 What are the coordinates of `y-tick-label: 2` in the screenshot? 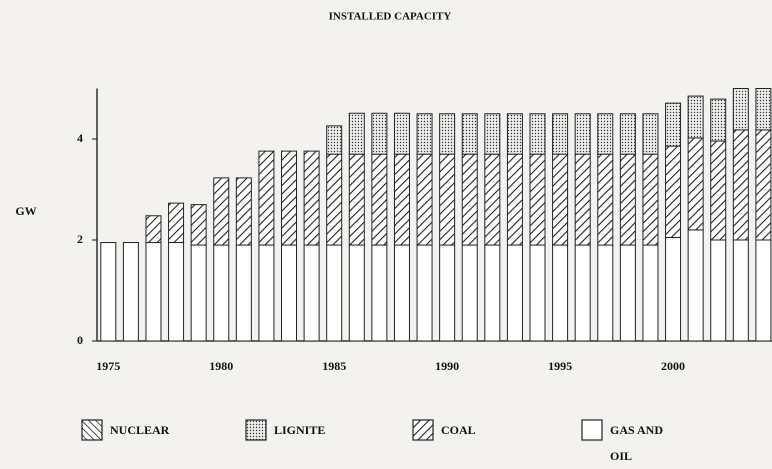 It's located at (80, 239).